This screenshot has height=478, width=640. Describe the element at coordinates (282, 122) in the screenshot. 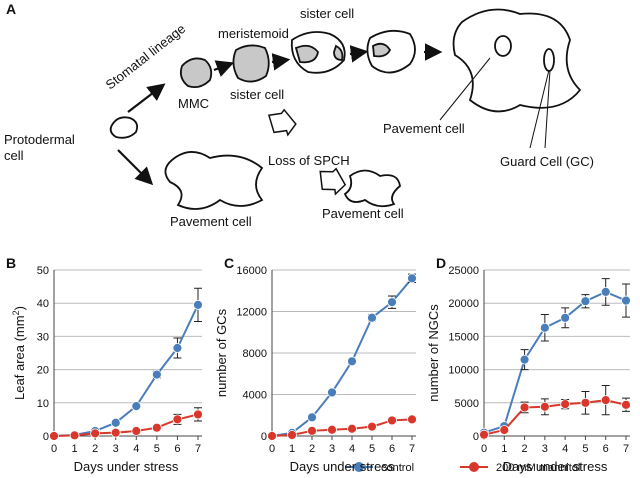

I see `open-arrow` at that location.